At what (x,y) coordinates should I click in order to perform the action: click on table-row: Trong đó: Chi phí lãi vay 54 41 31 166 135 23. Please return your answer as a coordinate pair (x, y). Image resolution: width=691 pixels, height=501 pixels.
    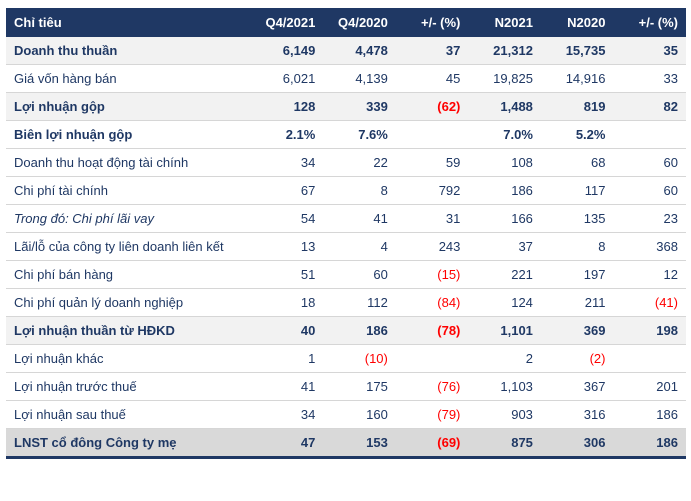
    Looking at the image, I should click on (346, 218).